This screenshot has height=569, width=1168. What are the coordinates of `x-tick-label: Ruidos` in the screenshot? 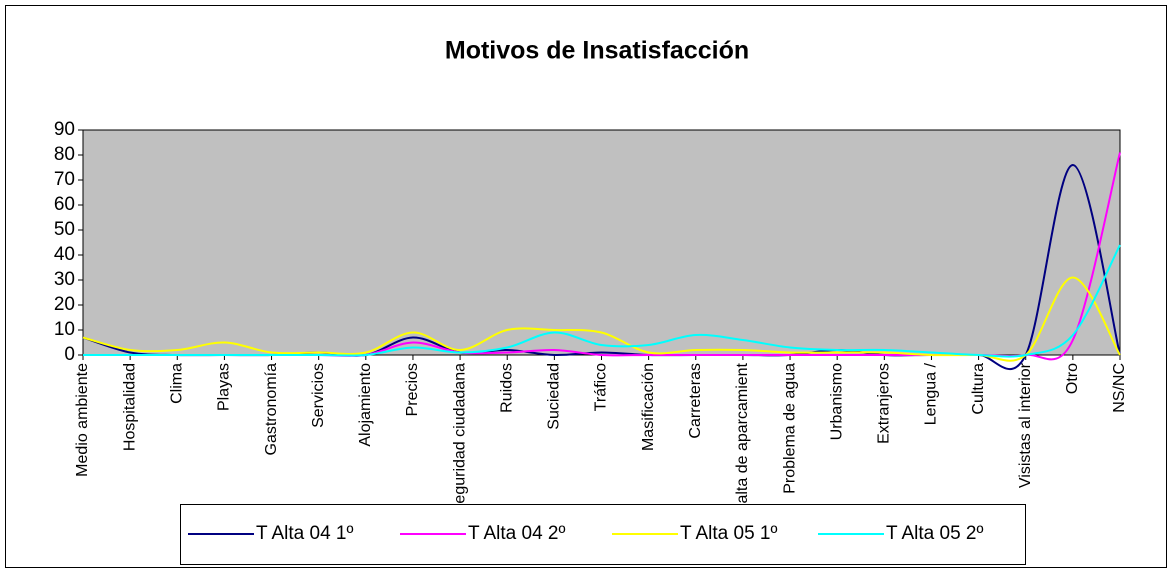 It's located at (506, 388).